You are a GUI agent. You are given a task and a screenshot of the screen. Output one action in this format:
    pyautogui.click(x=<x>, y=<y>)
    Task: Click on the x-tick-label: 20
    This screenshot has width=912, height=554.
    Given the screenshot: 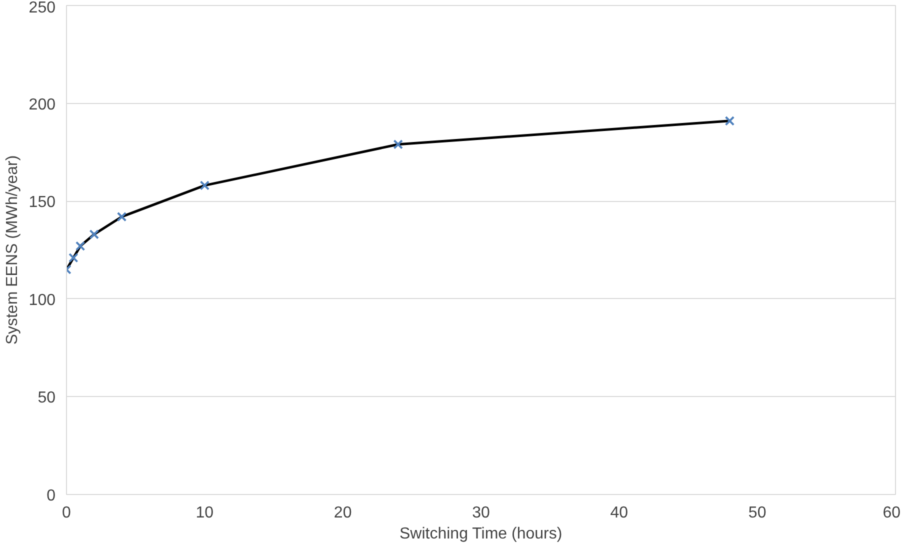 What is the action you would take?
    pyautogui.click(x=343, y=513)
    